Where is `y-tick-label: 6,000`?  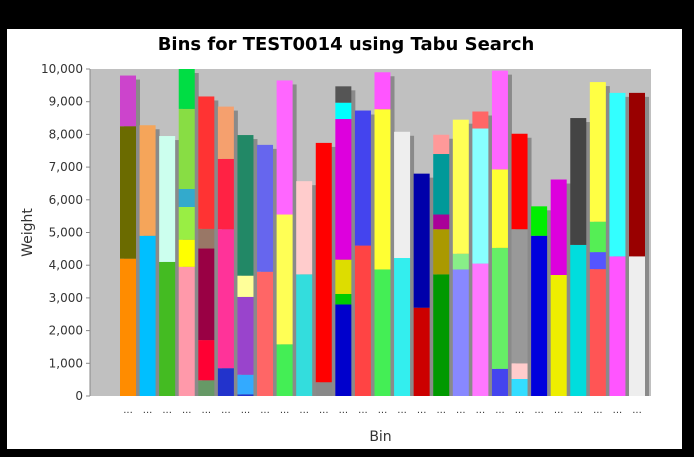 y-tick-label: 6,000 is located at coordinates (66, 200).